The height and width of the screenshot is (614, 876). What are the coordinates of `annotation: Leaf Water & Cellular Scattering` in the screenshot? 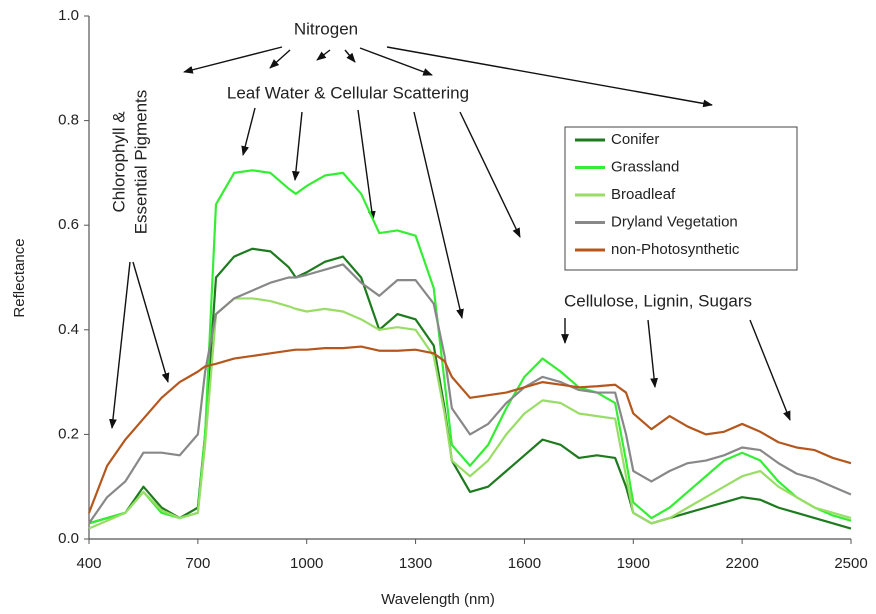 It's located at (348, 92).